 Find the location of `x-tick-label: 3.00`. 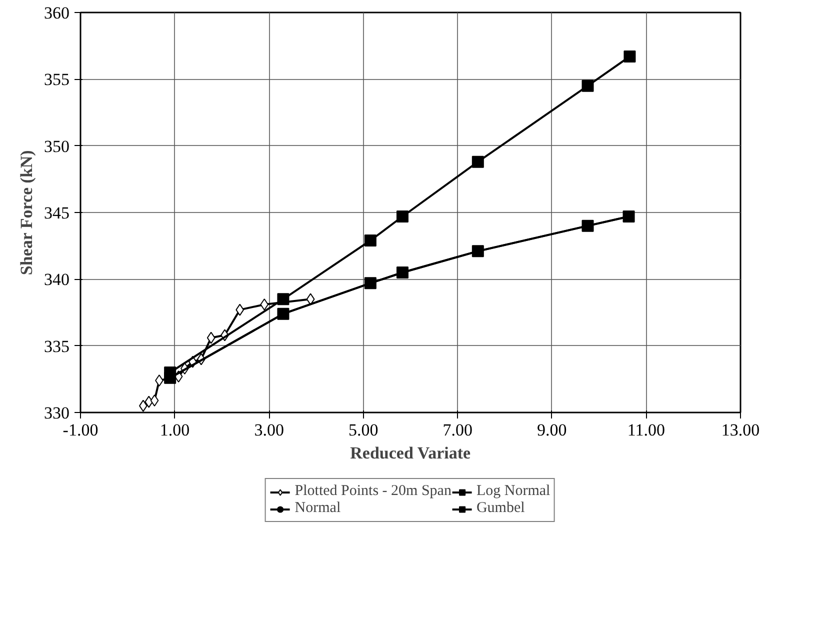

x-tick-label: 3.00 is located at coordinates (269, 430).